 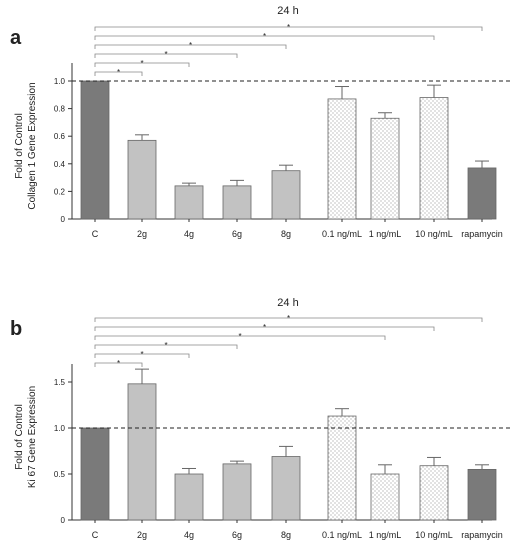 What do you see at coordinates (60, 81) in the screenshot?
I see `panel-a-y-tick-label: 1.0` at bounding box center [60, 81].